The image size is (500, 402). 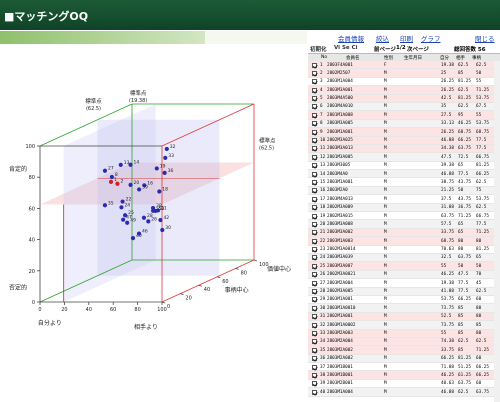 I want to click on table-row: 29 2803M1A001 M 53.75 66.25 60, so click(x=404, y=300).